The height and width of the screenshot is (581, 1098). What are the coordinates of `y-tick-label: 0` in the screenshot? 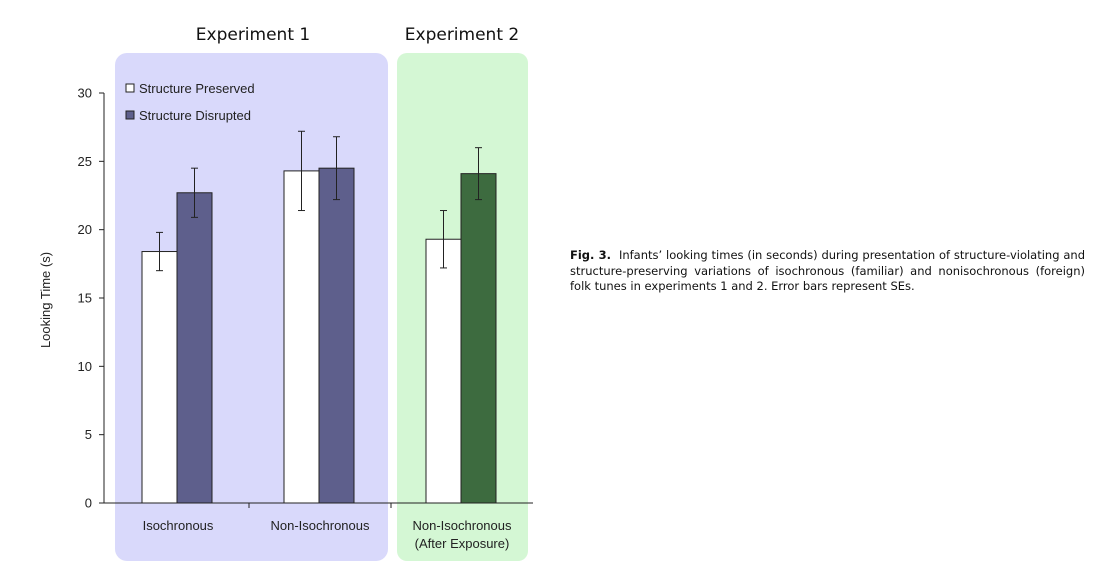 It's located at (88, 503).